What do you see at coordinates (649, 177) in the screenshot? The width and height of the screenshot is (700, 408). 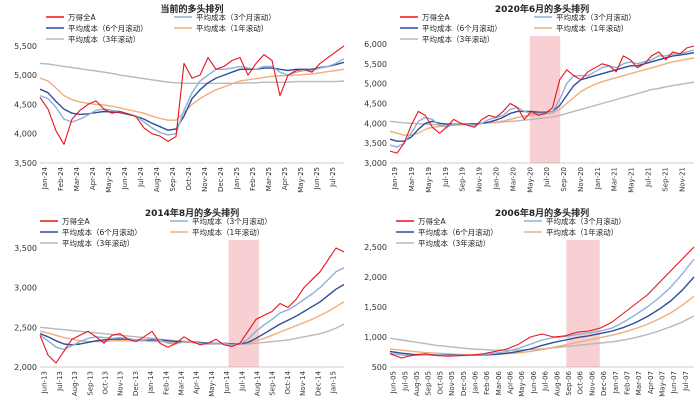 I see `x-tick-label: Jul-21` at bounding box center [649, 177].